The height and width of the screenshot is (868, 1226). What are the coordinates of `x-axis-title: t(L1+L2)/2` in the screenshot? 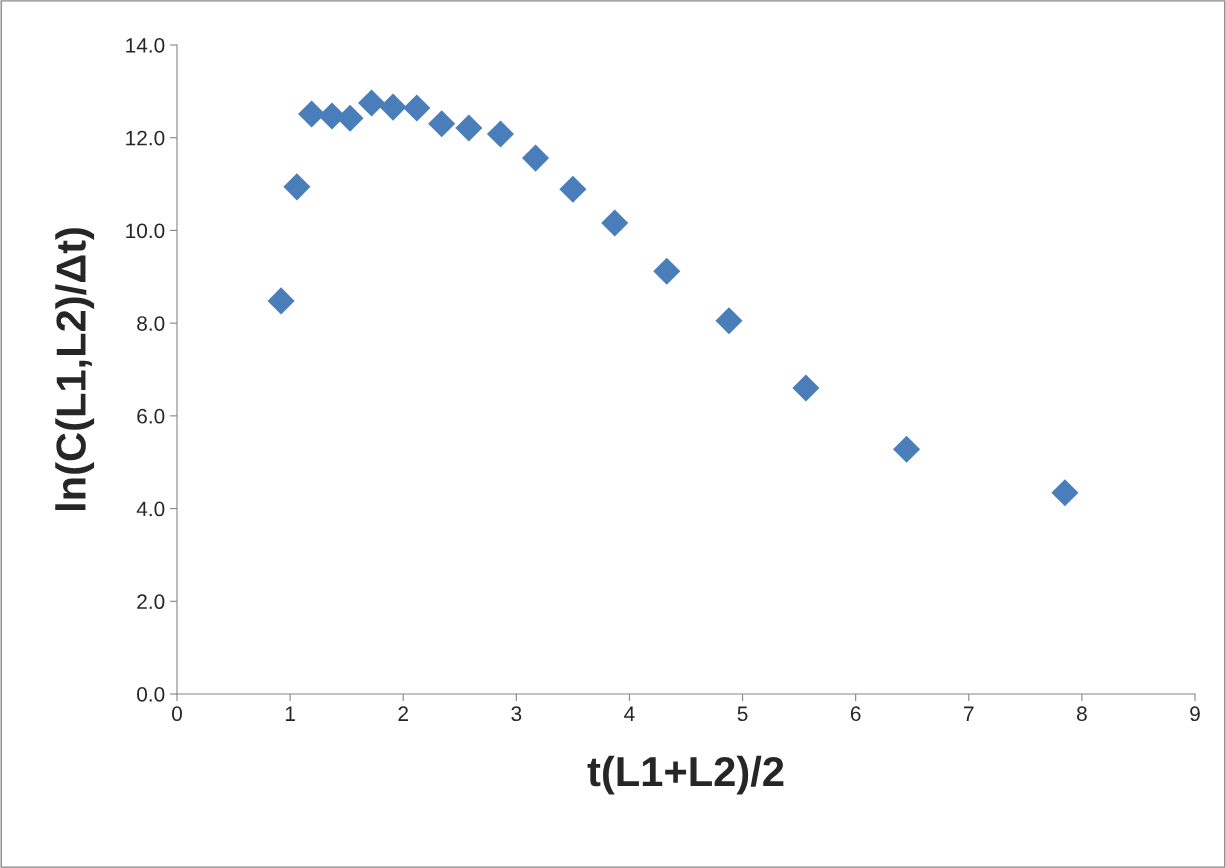 It's located at (685, 775).